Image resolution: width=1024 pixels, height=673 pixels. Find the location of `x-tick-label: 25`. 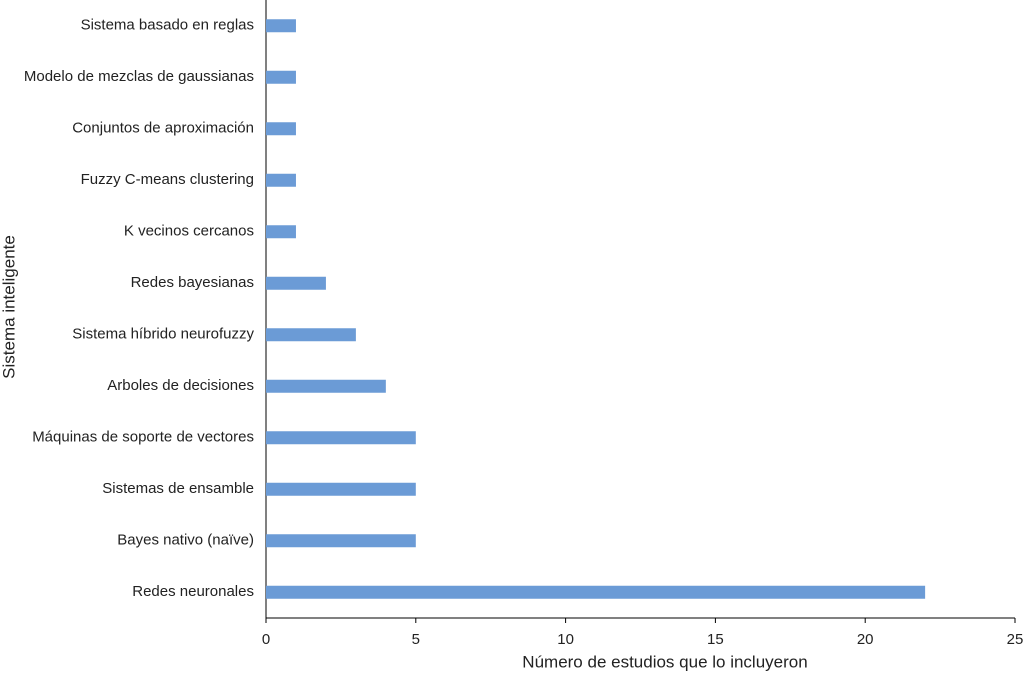

x-tick-label: 25 is located at coordinates (1015, 639).